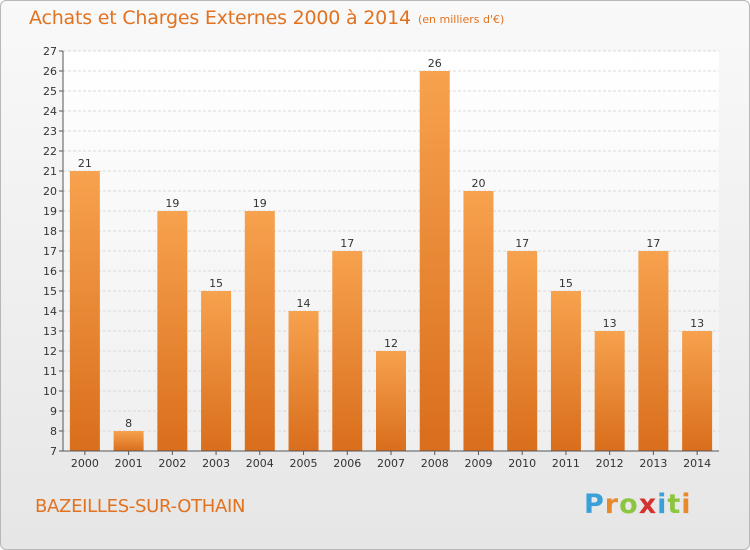 Image resolution: width=750 pixels, height=550 pixels. I want to click on x-tick-label: 2001, so click(129, 463).